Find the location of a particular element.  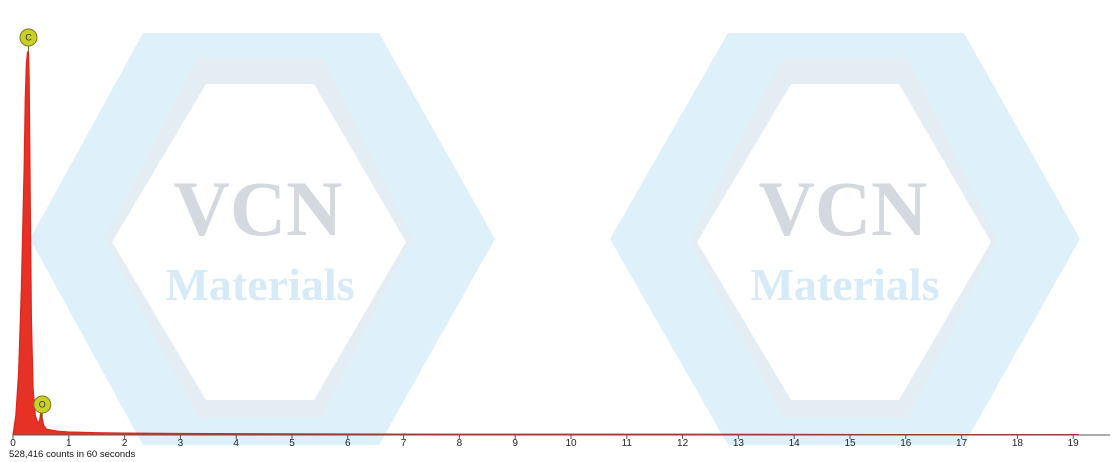

x-tick-label: 12 is located at coordinates (683, 443).